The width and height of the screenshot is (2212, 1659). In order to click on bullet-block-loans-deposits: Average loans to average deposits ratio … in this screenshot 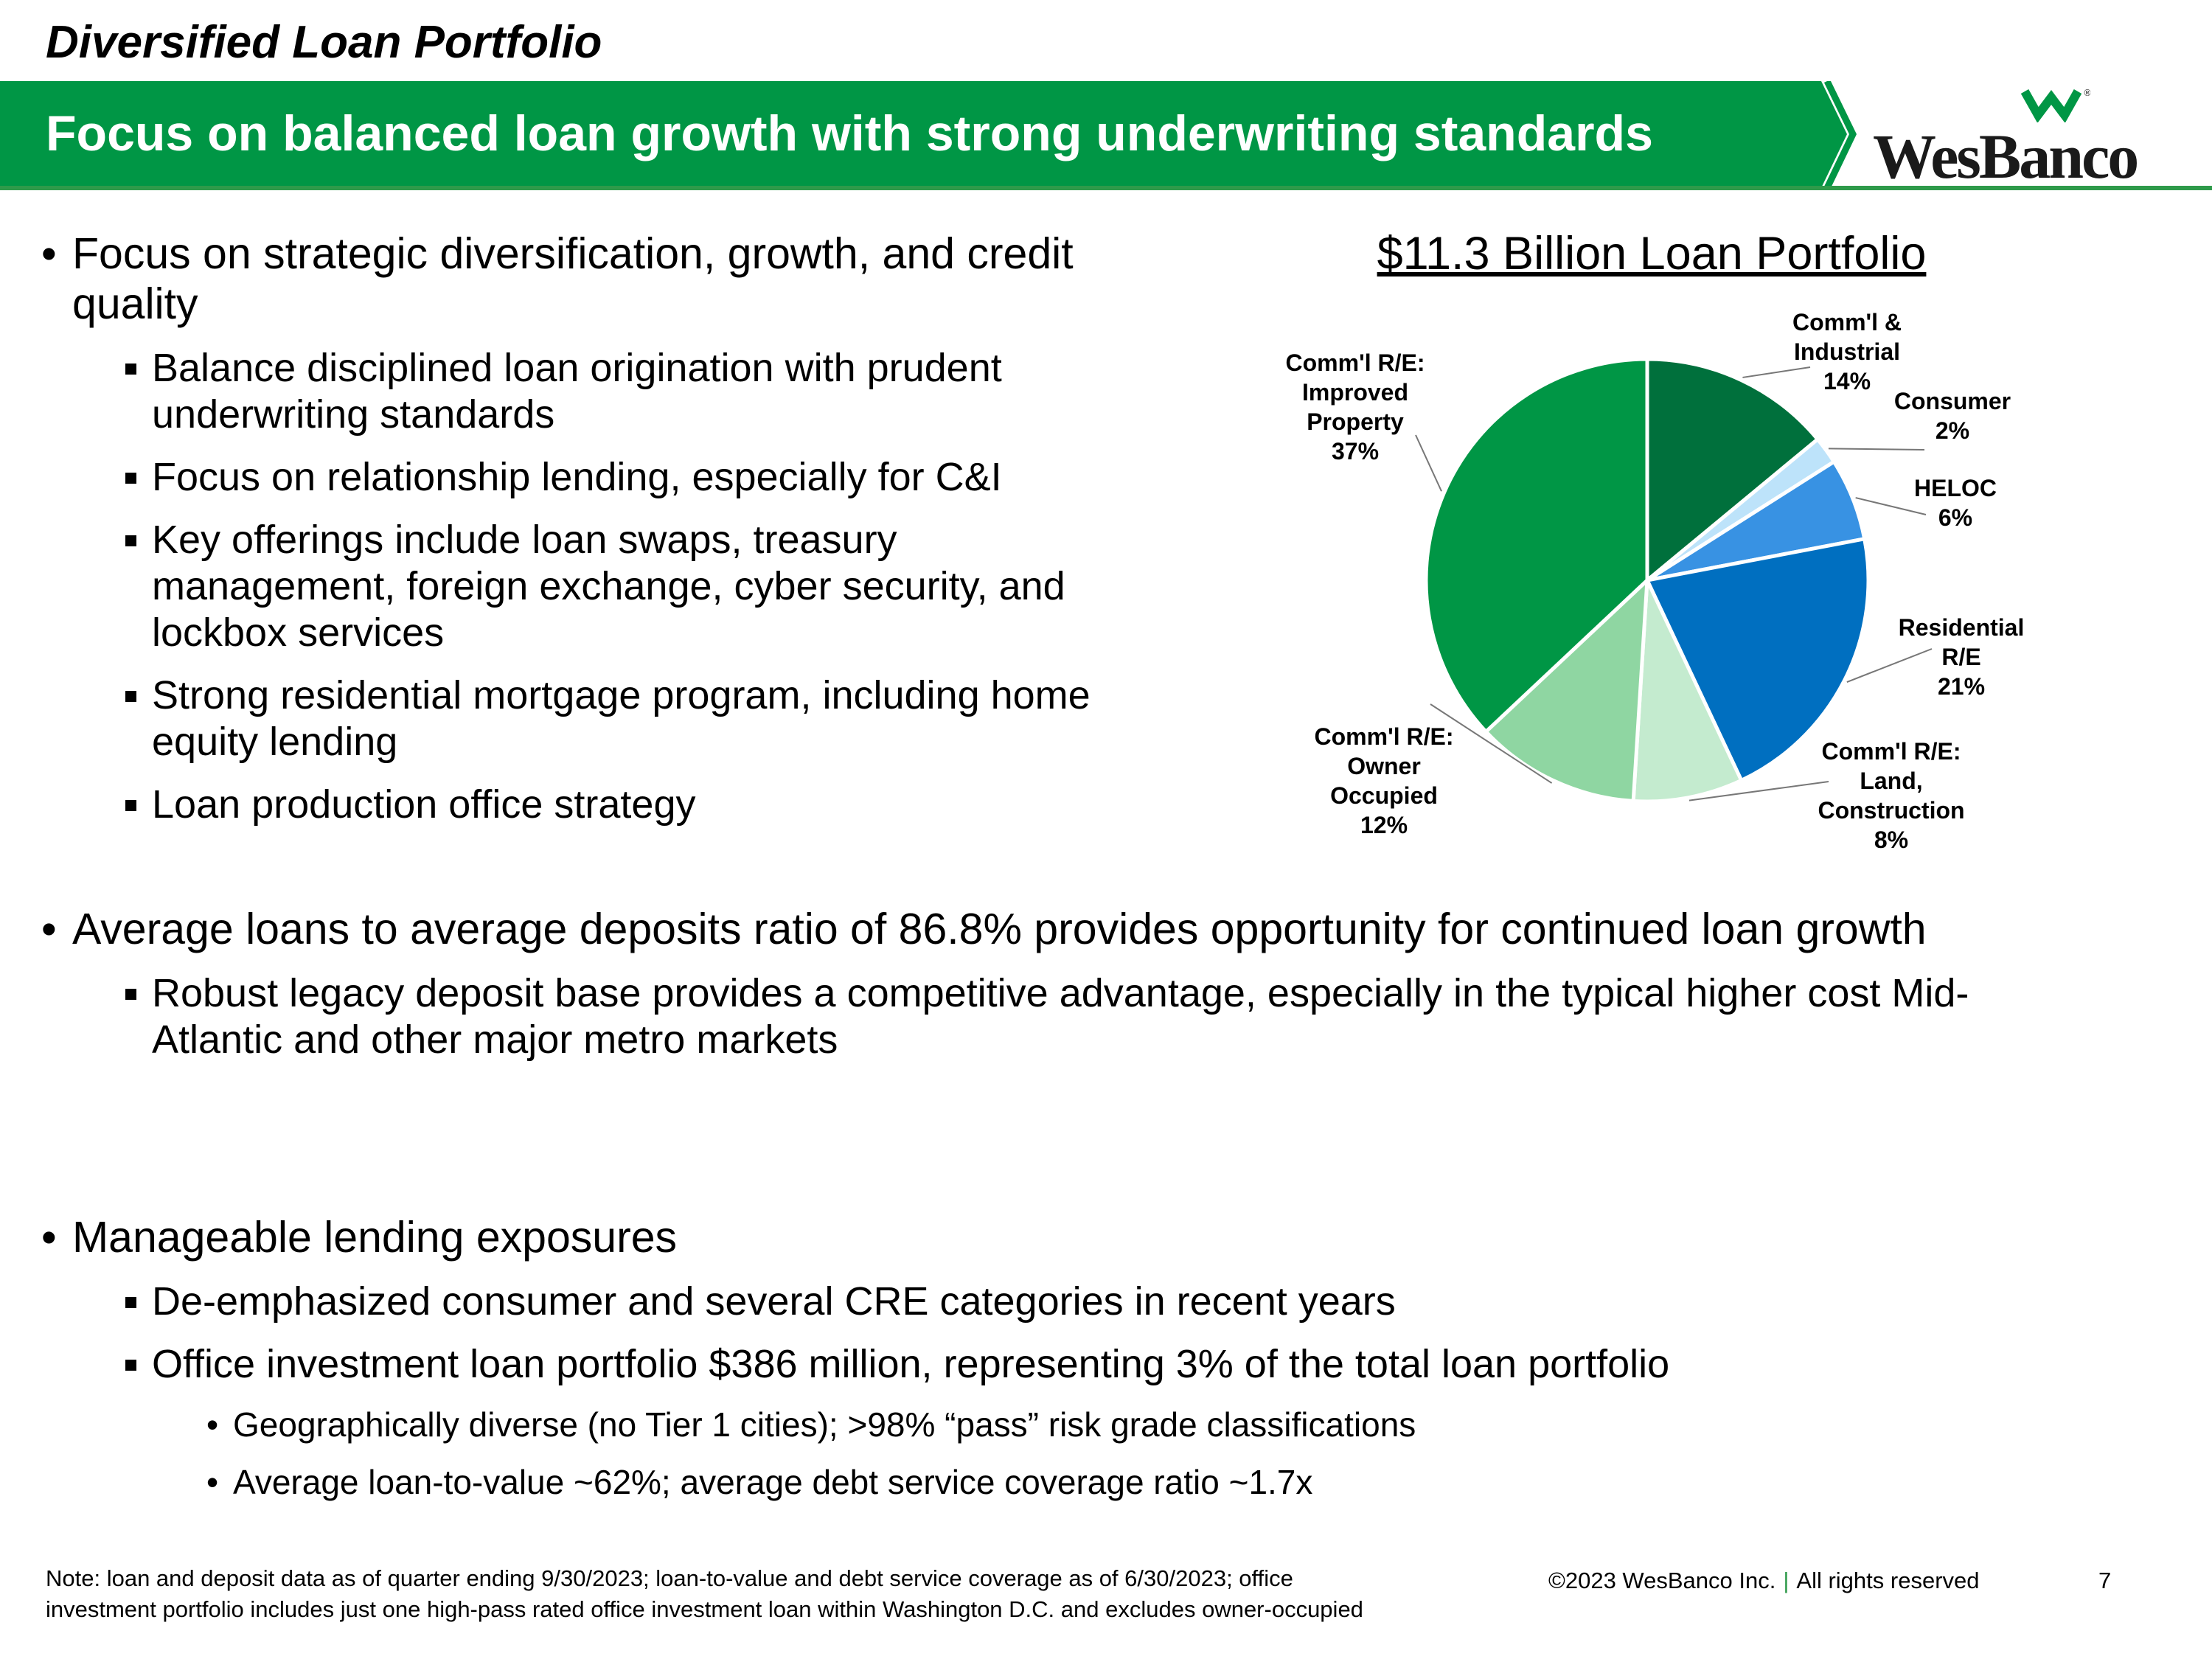, I will do `click(1044, 983)`.